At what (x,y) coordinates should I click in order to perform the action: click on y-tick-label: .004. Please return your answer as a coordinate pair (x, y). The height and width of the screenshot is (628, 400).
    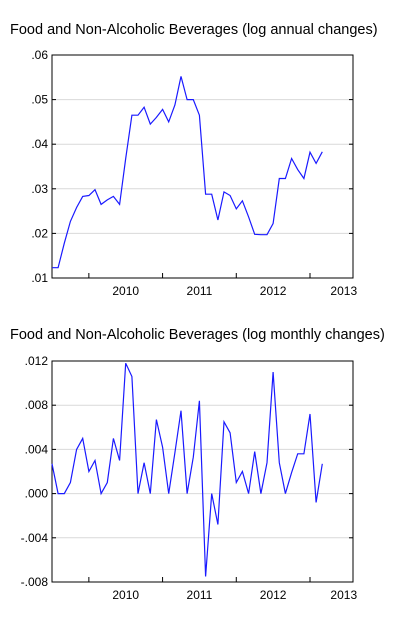
    Looking at the image, I should click on (37, 449).